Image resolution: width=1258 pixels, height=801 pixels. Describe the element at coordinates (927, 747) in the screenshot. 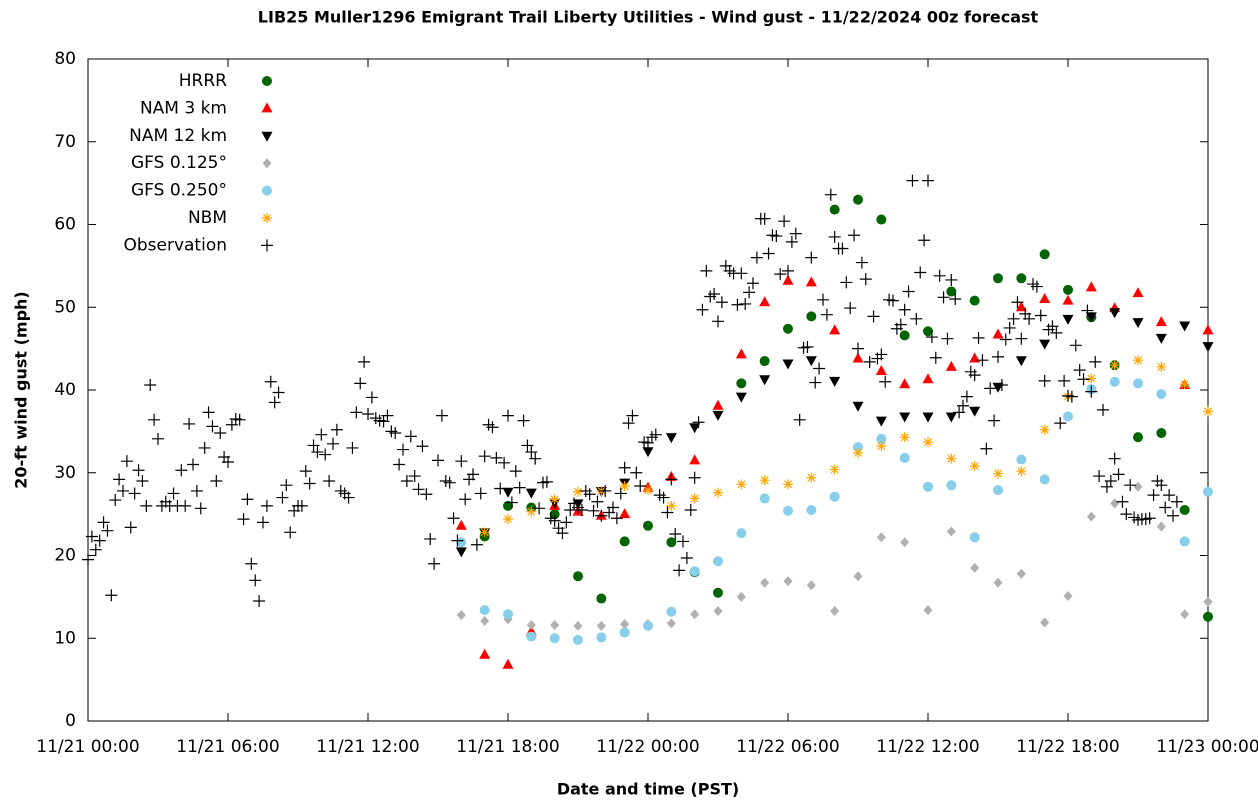

I see `x-tick-label: 11/22 12:00` at that location.